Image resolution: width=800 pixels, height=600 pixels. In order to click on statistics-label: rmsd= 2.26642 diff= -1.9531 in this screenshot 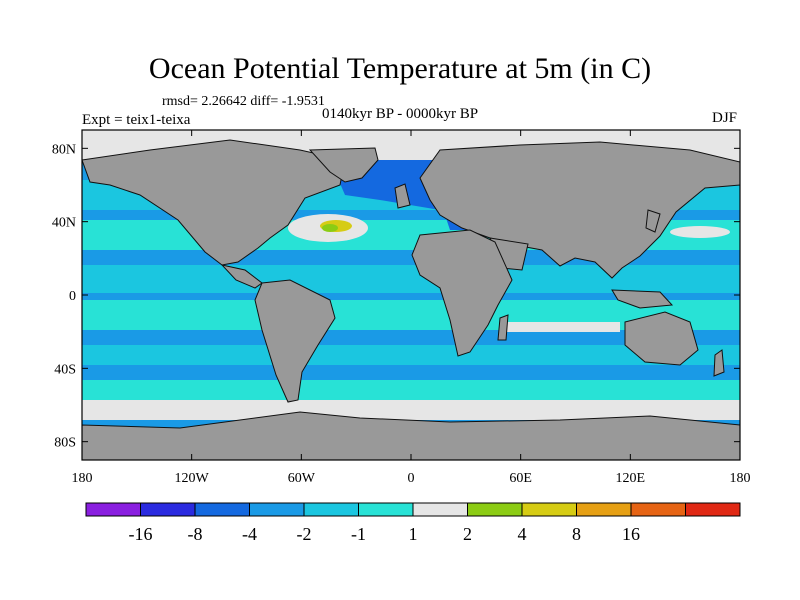, I will do `click(243, 101)`.